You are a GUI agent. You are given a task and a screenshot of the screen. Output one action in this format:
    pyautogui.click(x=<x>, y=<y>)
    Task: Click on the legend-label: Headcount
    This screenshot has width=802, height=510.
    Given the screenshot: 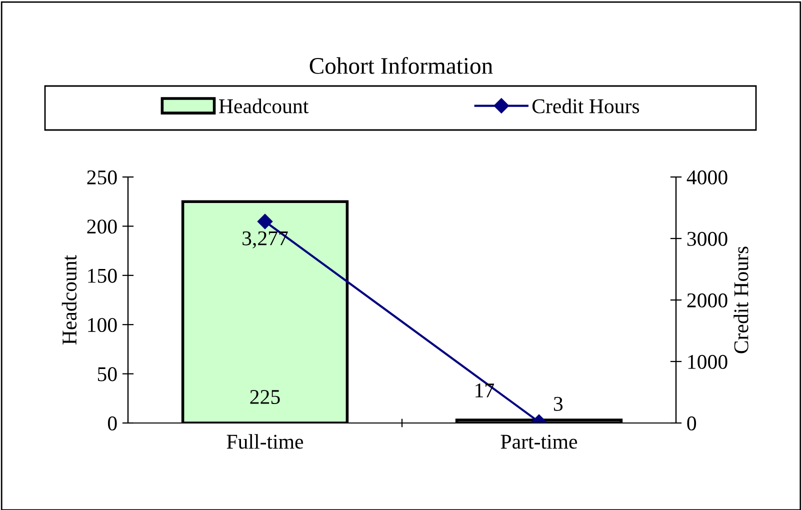 What is the action you would take?
    pyautogui.click(x=264, y=106)
    